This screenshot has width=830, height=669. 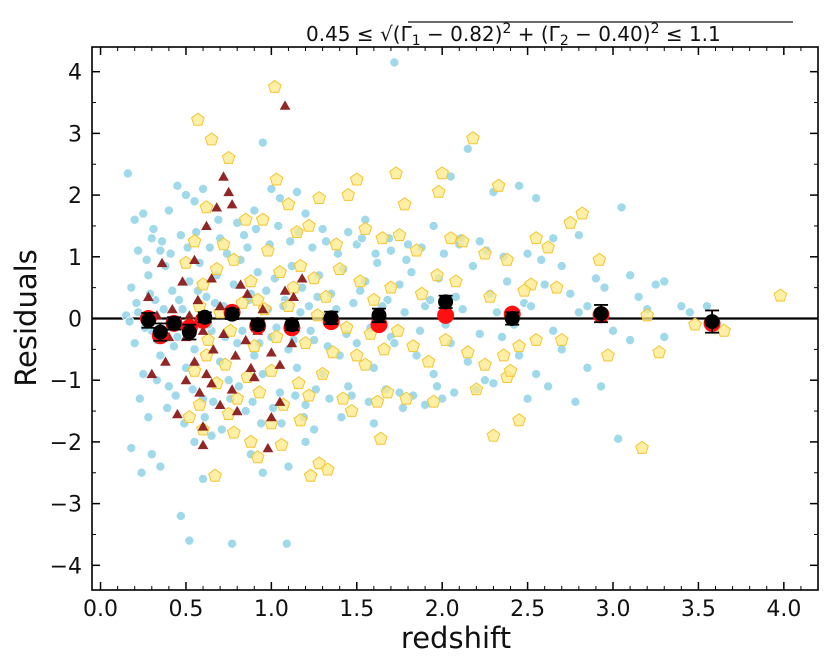 I want to click on x-tick-label: 2.5, so click(x=527, y=609).